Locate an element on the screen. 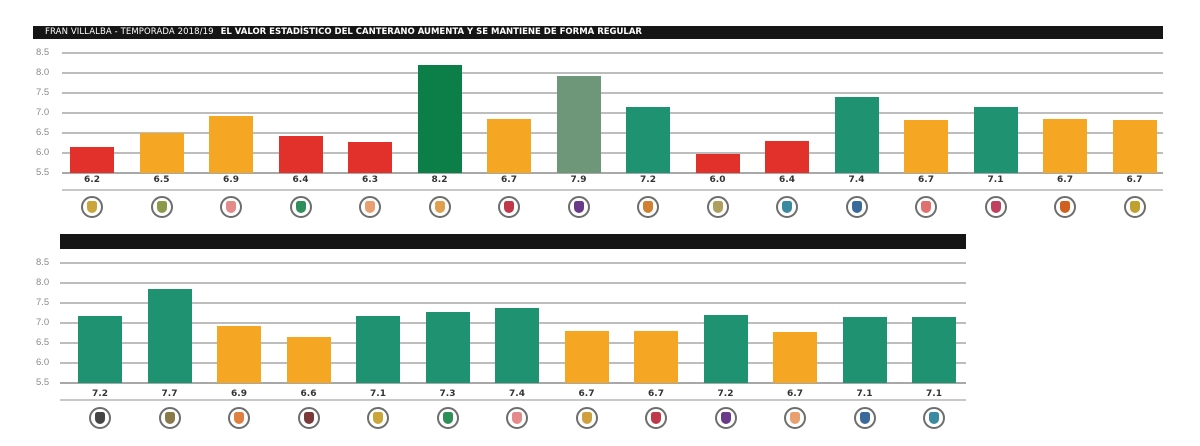 The height and width of the screenshot is (446, 1200). club-crest-10-icon is located at coordinates (717, 207).